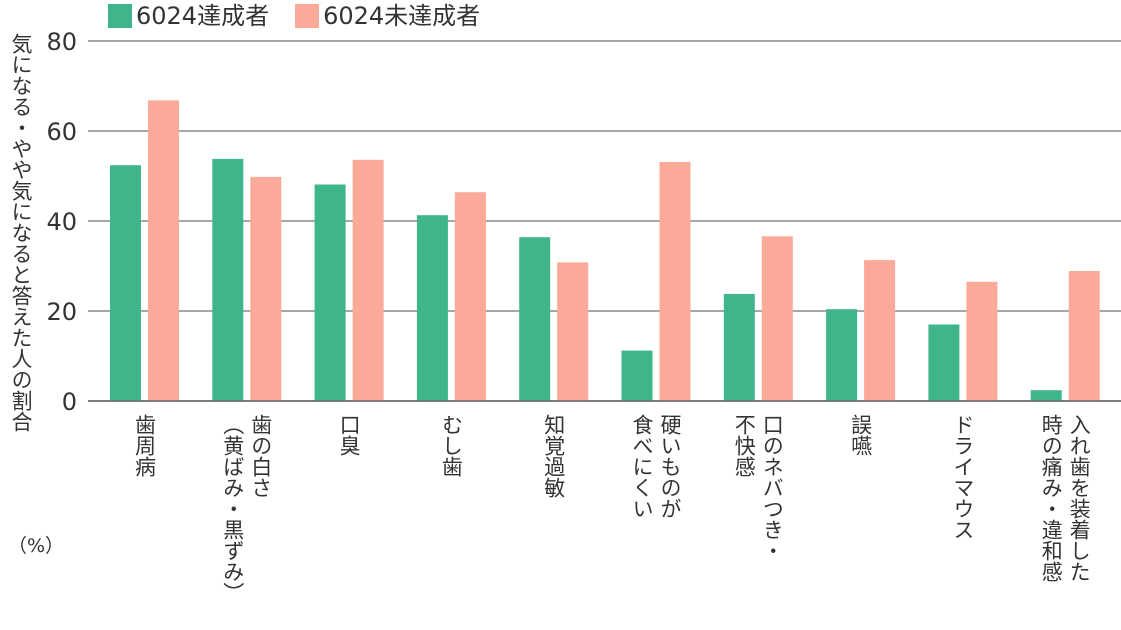 This screenshot has height=630, width=1121. Describe the element at coordinates (61, 222) in the screenshot. I see `y-tick-label: 40` at that location.